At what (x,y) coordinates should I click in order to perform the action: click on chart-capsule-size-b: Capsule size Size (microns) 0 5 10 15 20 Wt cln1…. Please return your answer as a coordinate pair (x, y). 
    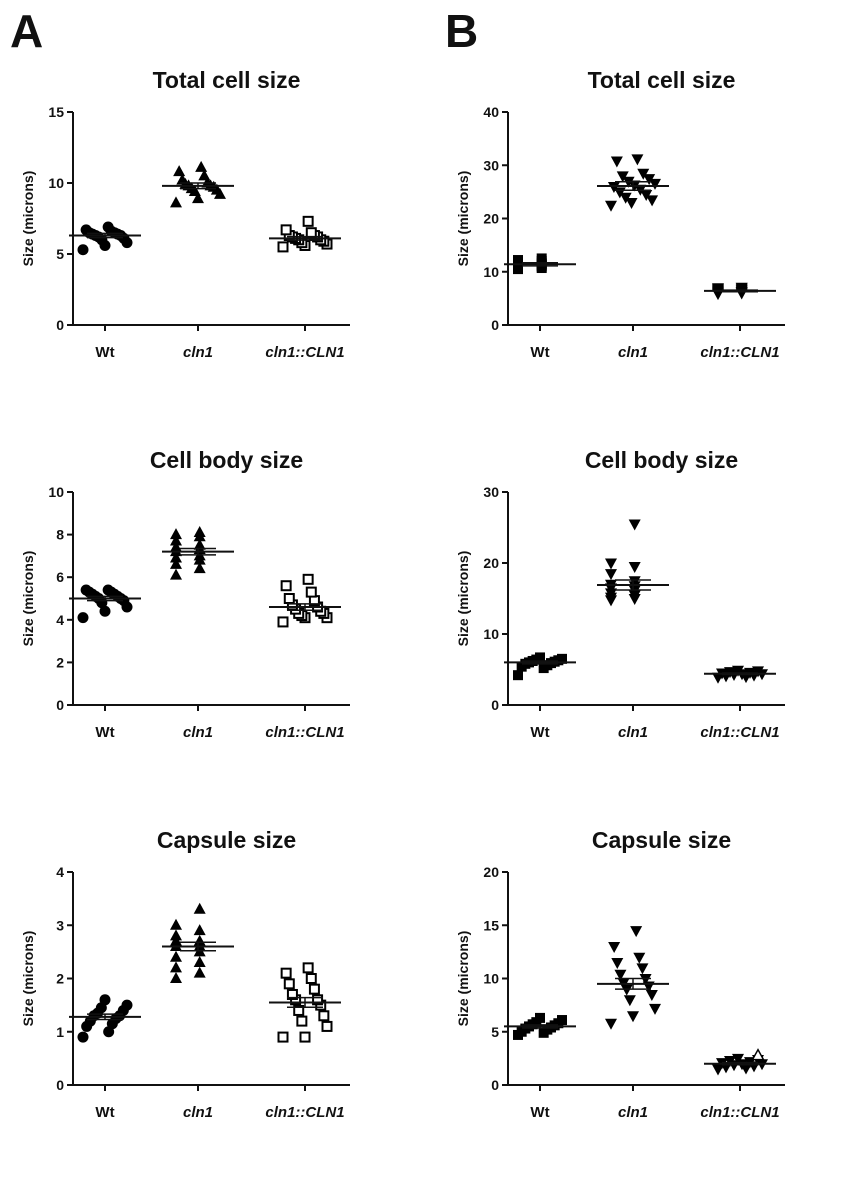
    Looking at the image, I should click on (640, 1000).